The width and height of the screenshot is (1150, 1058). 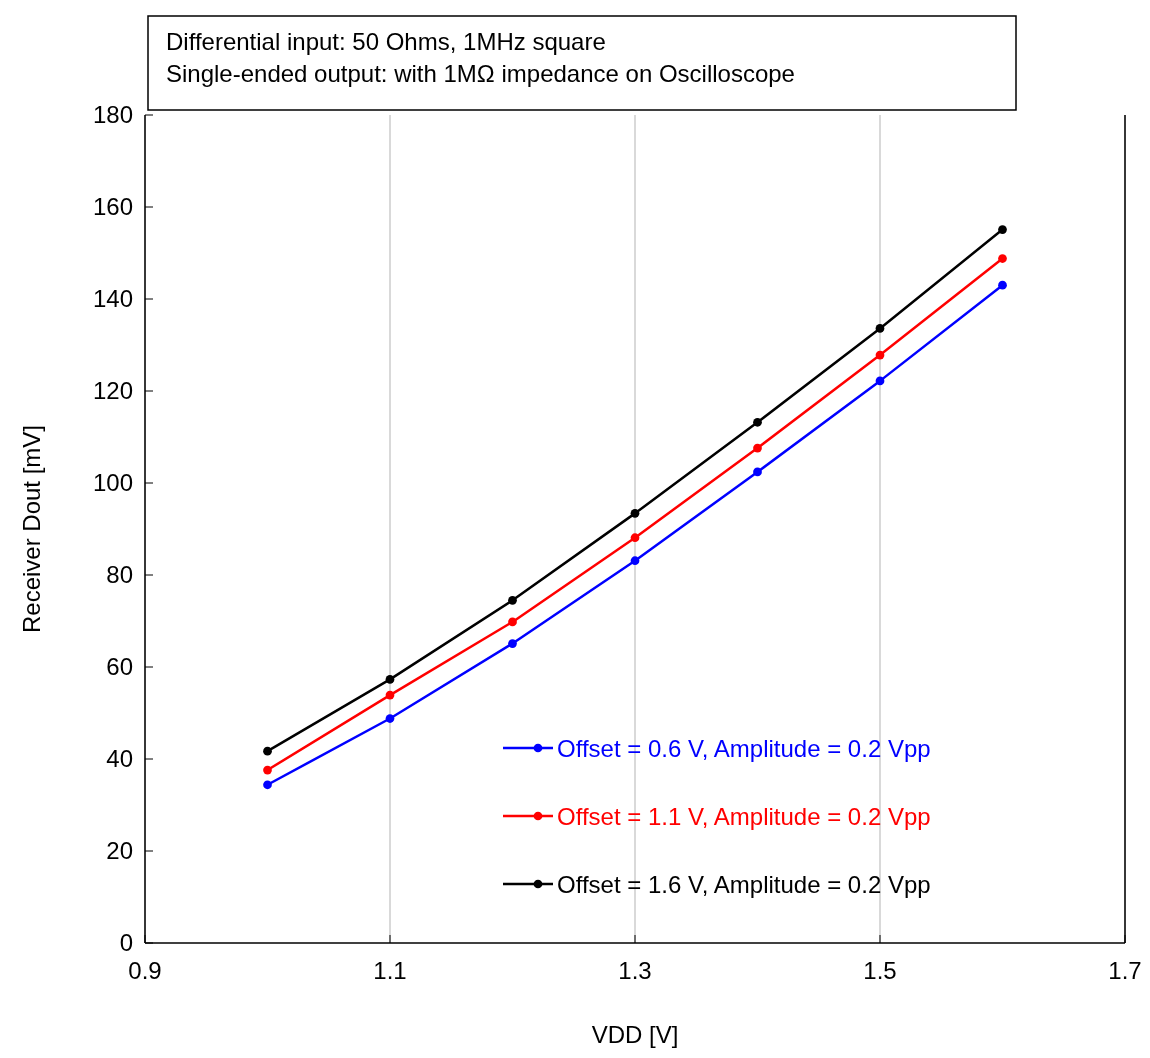 What do you see at coordinates (880, 970) in the screenshot?
I see `x-tick-label: 1.5` at bounding box center [880, 970].